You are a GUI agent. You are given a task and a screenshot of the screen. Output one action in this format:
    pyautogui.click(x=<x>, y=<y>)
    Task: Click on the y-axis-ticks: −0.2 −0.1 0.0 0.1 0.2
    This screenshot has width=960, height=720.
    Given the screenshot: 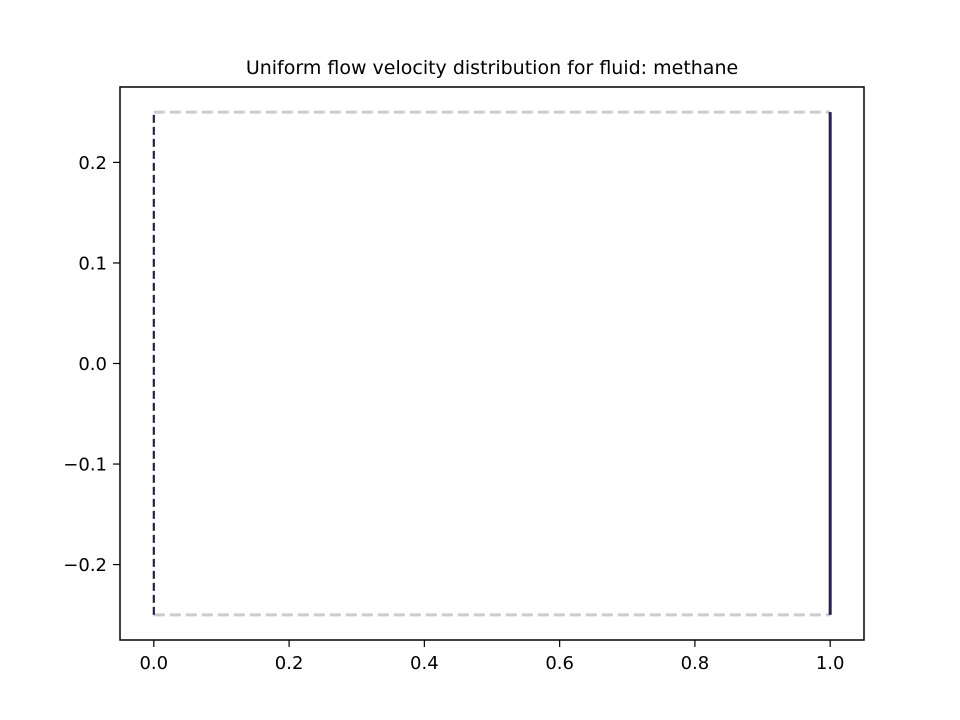 What is the action you would take?
    pyautogui.click(x=91, y=364)
    